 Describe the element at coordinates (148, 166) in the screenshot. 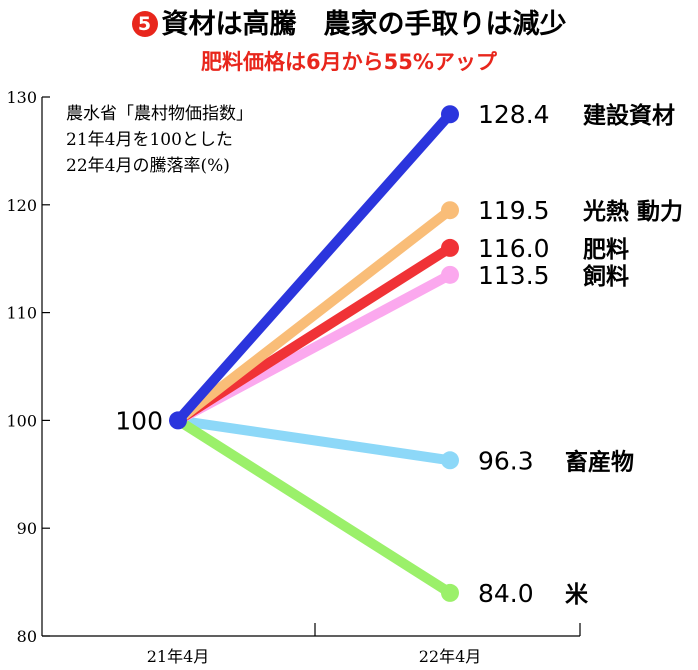

I see `source-note-line-3: 22年4月の騰落率(%)` at that location.